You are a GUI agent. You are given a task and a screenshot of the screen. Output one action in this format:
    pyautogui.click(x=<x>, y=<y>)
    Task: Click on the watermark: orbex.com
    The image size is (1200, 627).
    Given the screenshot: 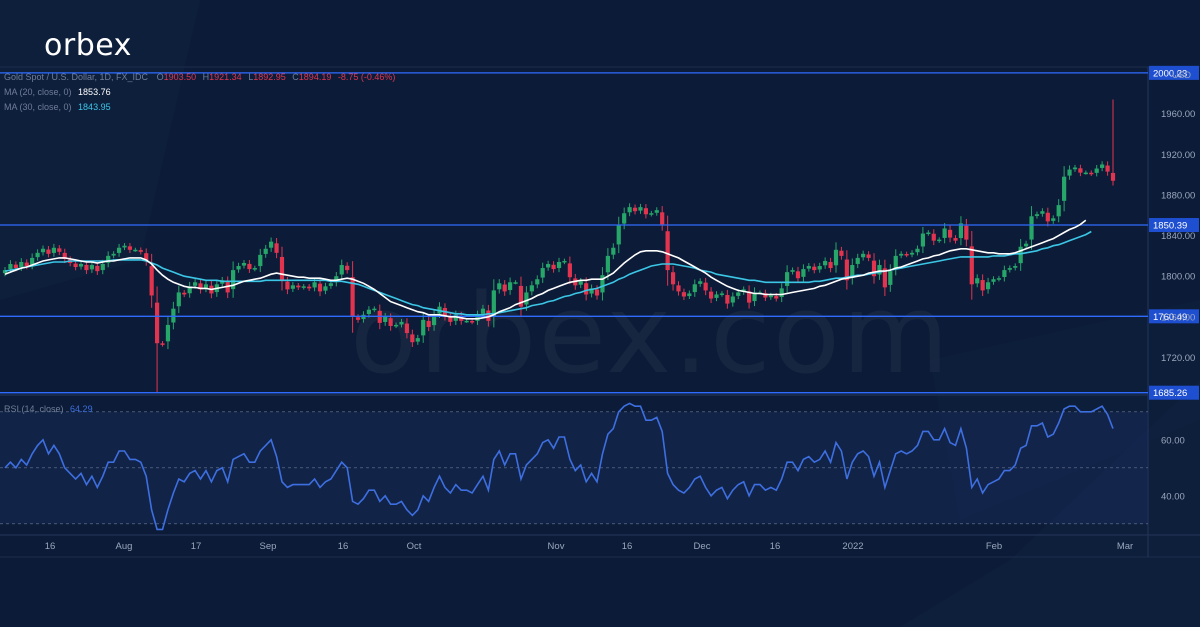 What is the action you would take?
    pyautogui.click(x=650, y=334)
    